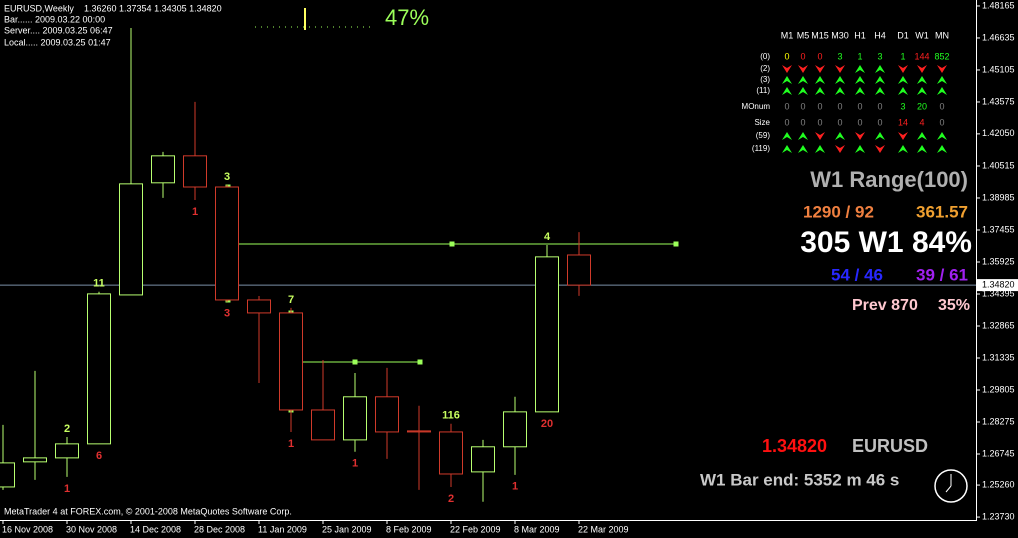 The height and width of the screenshot is (538, 1018). Describe the element at coordinates (39, 8) in the screenshot. I see `chart-title: EURUSD,Weekly` at that location.